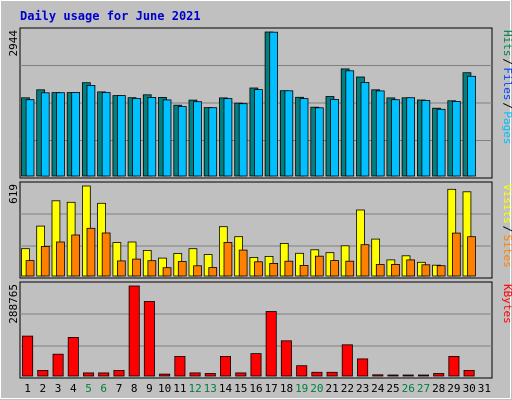 This screenshot has height=400, width=512. Describe the element at coordinates (134, 388) in the screenshot. I see `x-tick-label: 8` at that location.